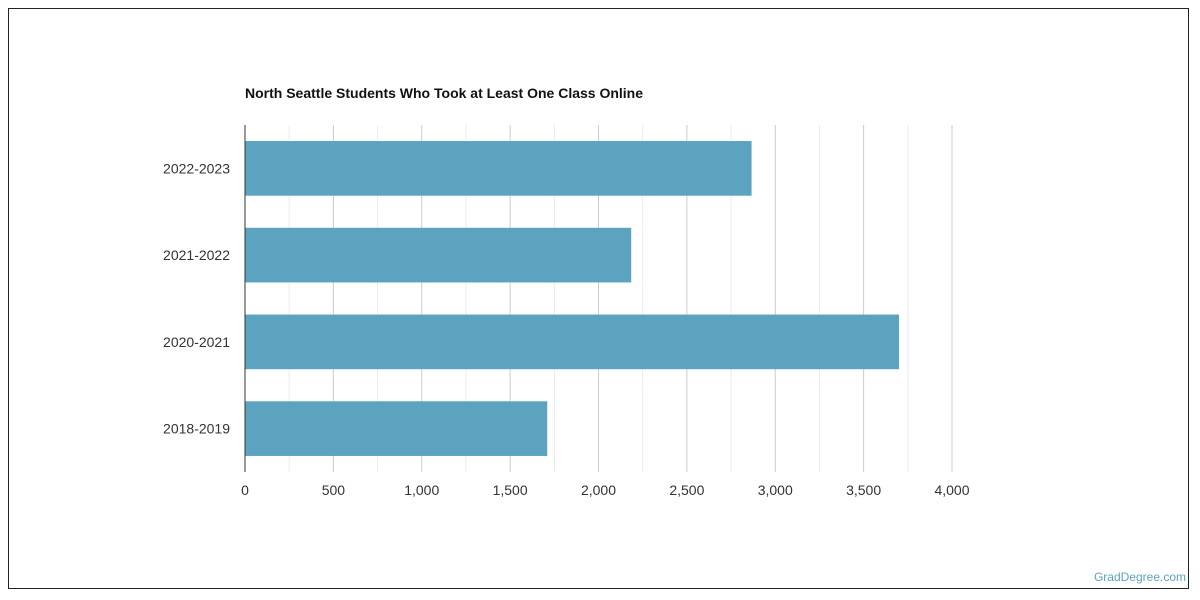  I want to click on y-category-label: 2018-2019, so click(196, 429).